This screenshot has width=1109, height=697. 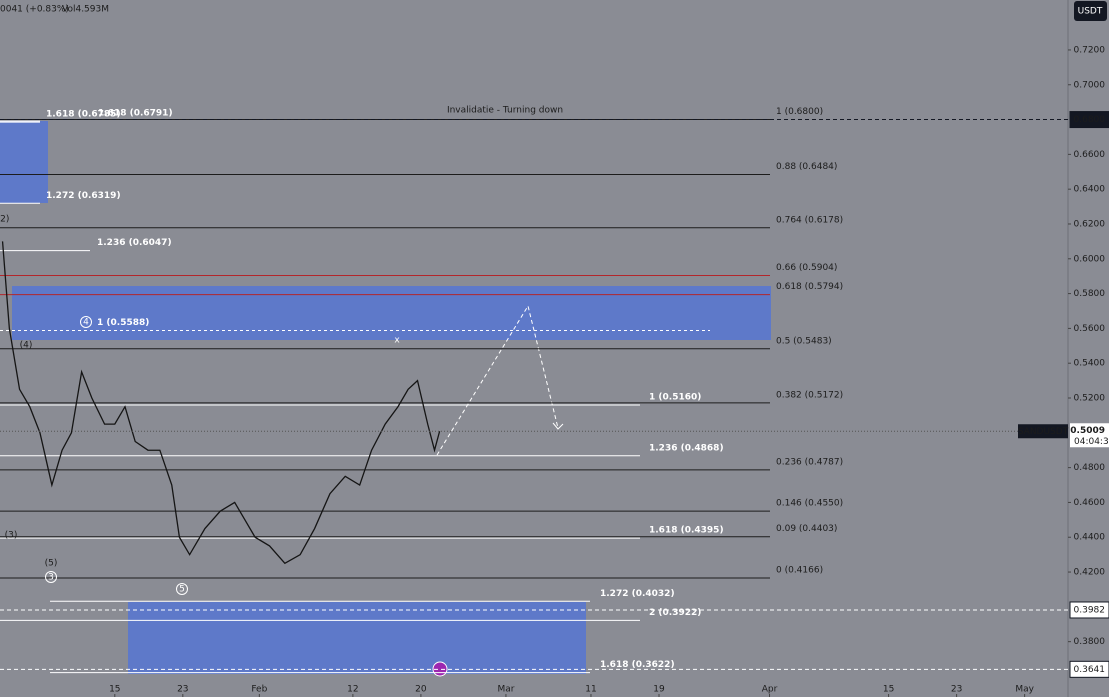 What do you see at coordinates (659, 690) in the screenshot?
I see `x-tick-label: 19` at bounding box center [659, 690].